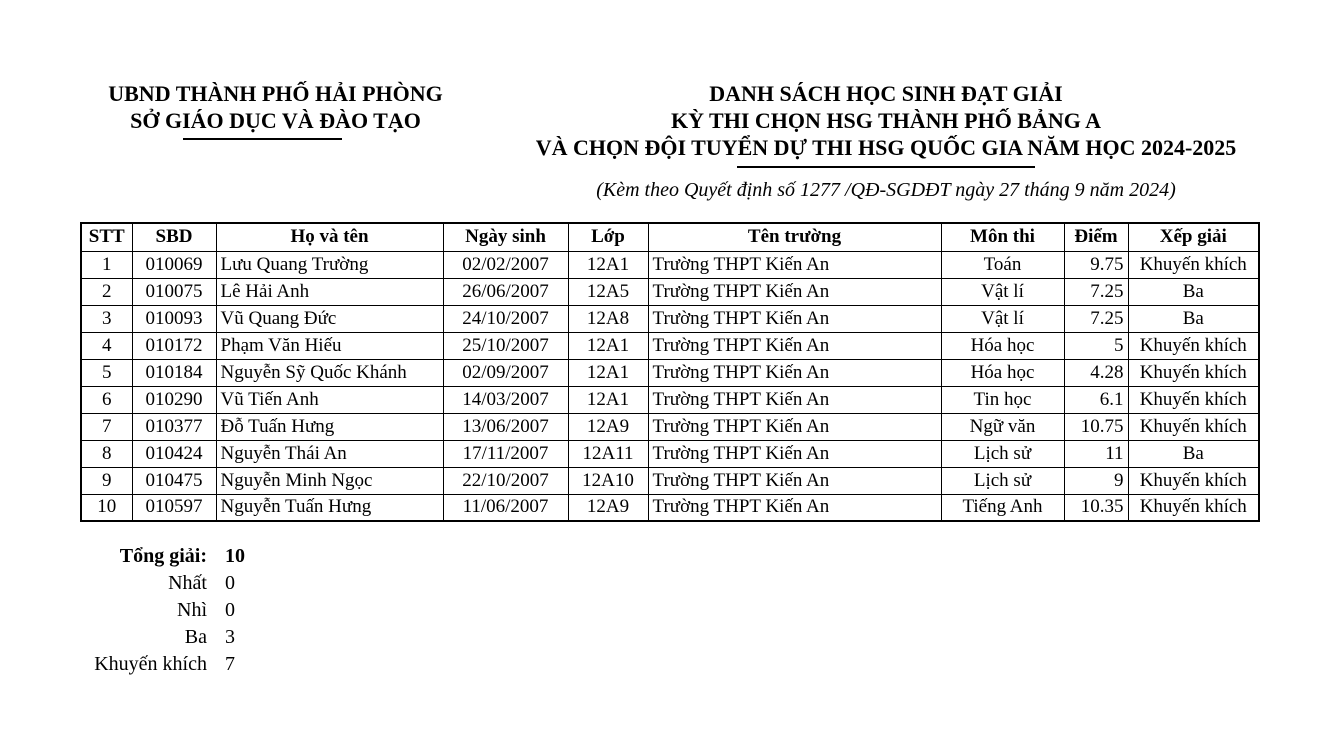  What do you see at coordinates (174, 480) in the screenshot?
I see `table-cell: 010475` at bounding box center [174, 480].